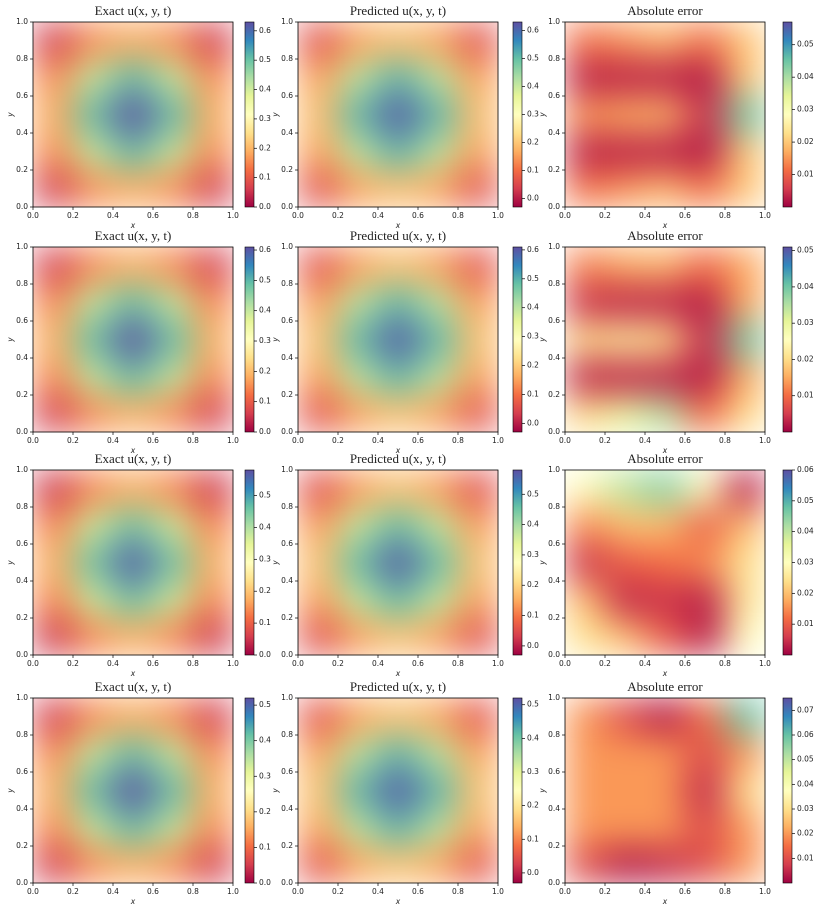 This screenshot has width=821, height=912. Describe the element at coordinates (805, 783) in the screenshot. I see `colorbar-tick-label: 0.04` at that location.